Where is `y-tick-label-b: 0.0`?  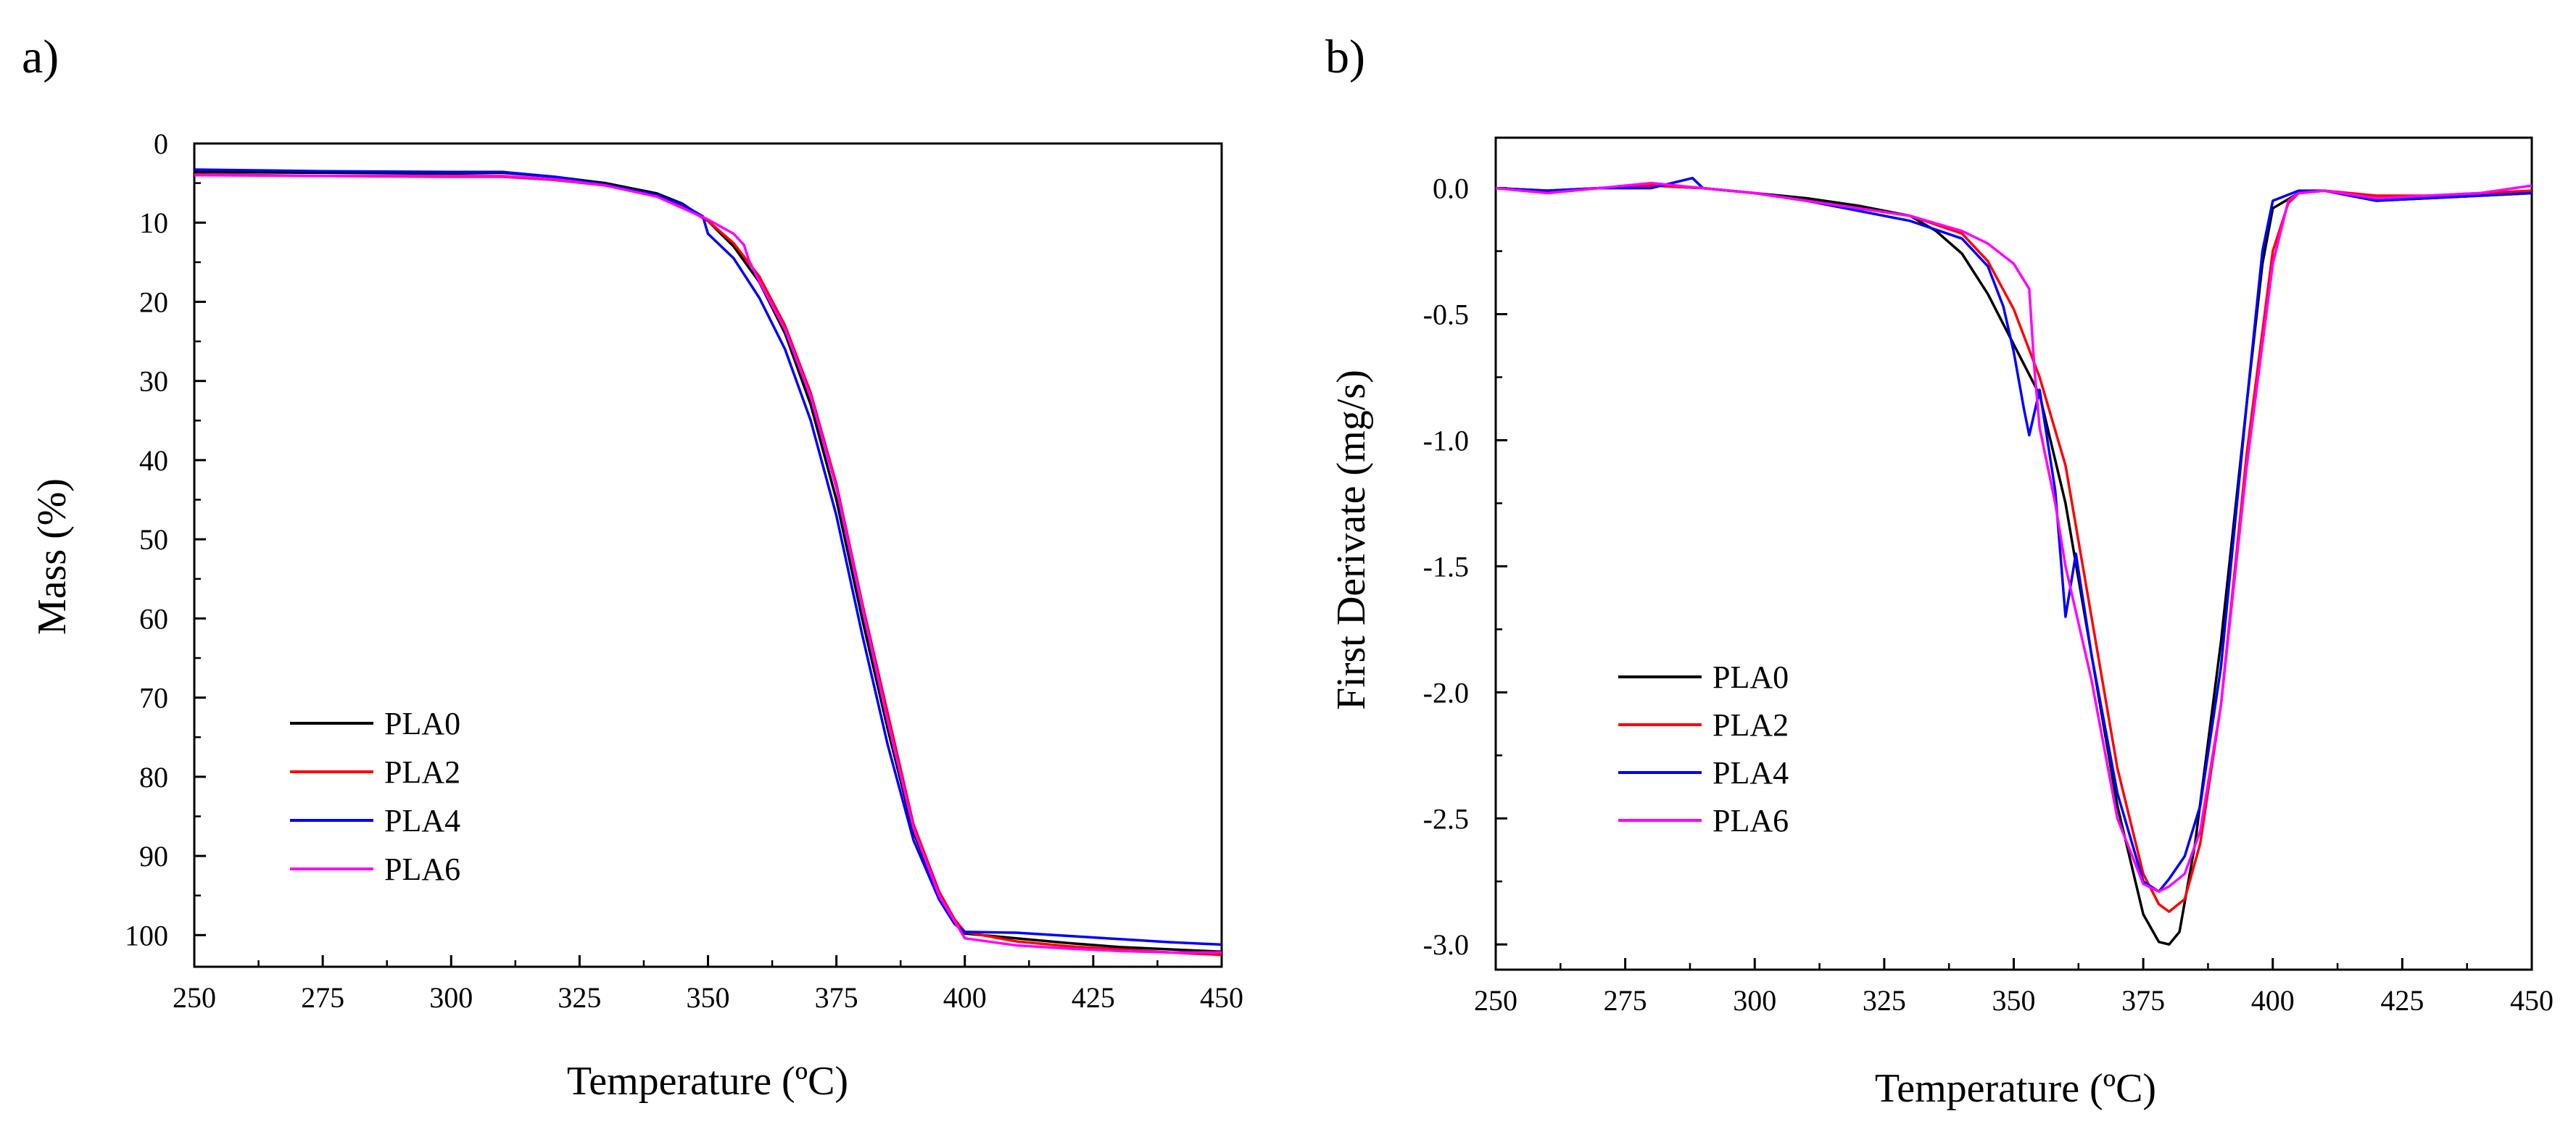
y-tick-label-b: 0.0 is located at coordinates (1451, 188).